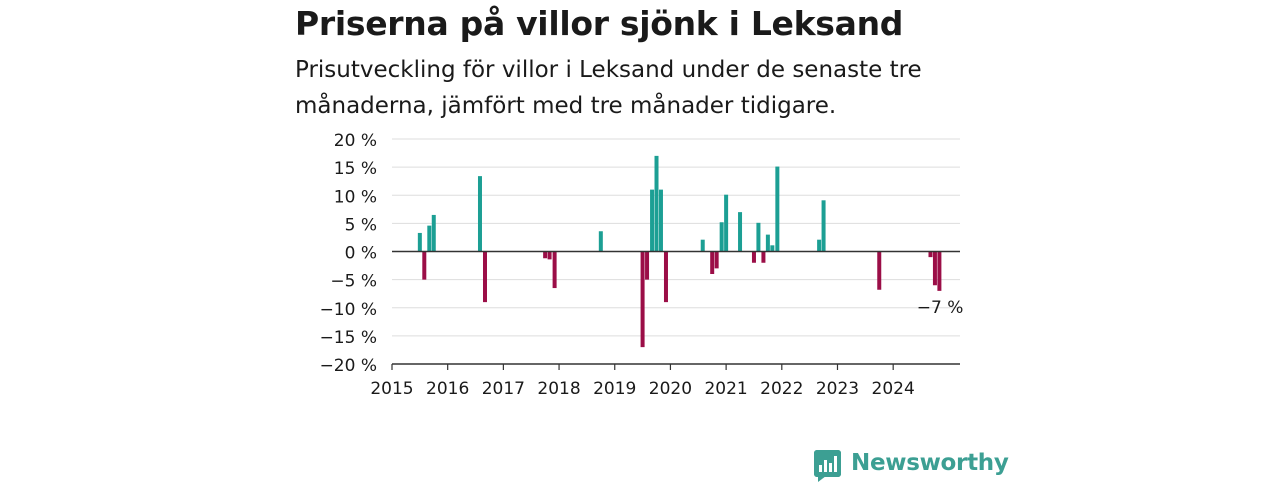 The image size is (1280, 482). I want to click on y-tick-label: −5 %, so click(353, 282).